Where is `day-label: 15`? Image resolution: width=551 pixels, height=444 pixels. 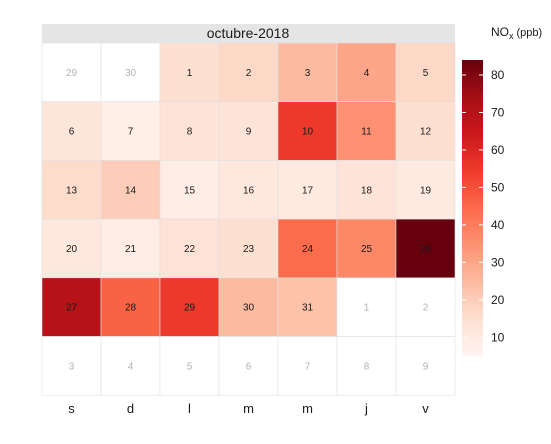 day-label: 15 is located at coordinates (190, 190).